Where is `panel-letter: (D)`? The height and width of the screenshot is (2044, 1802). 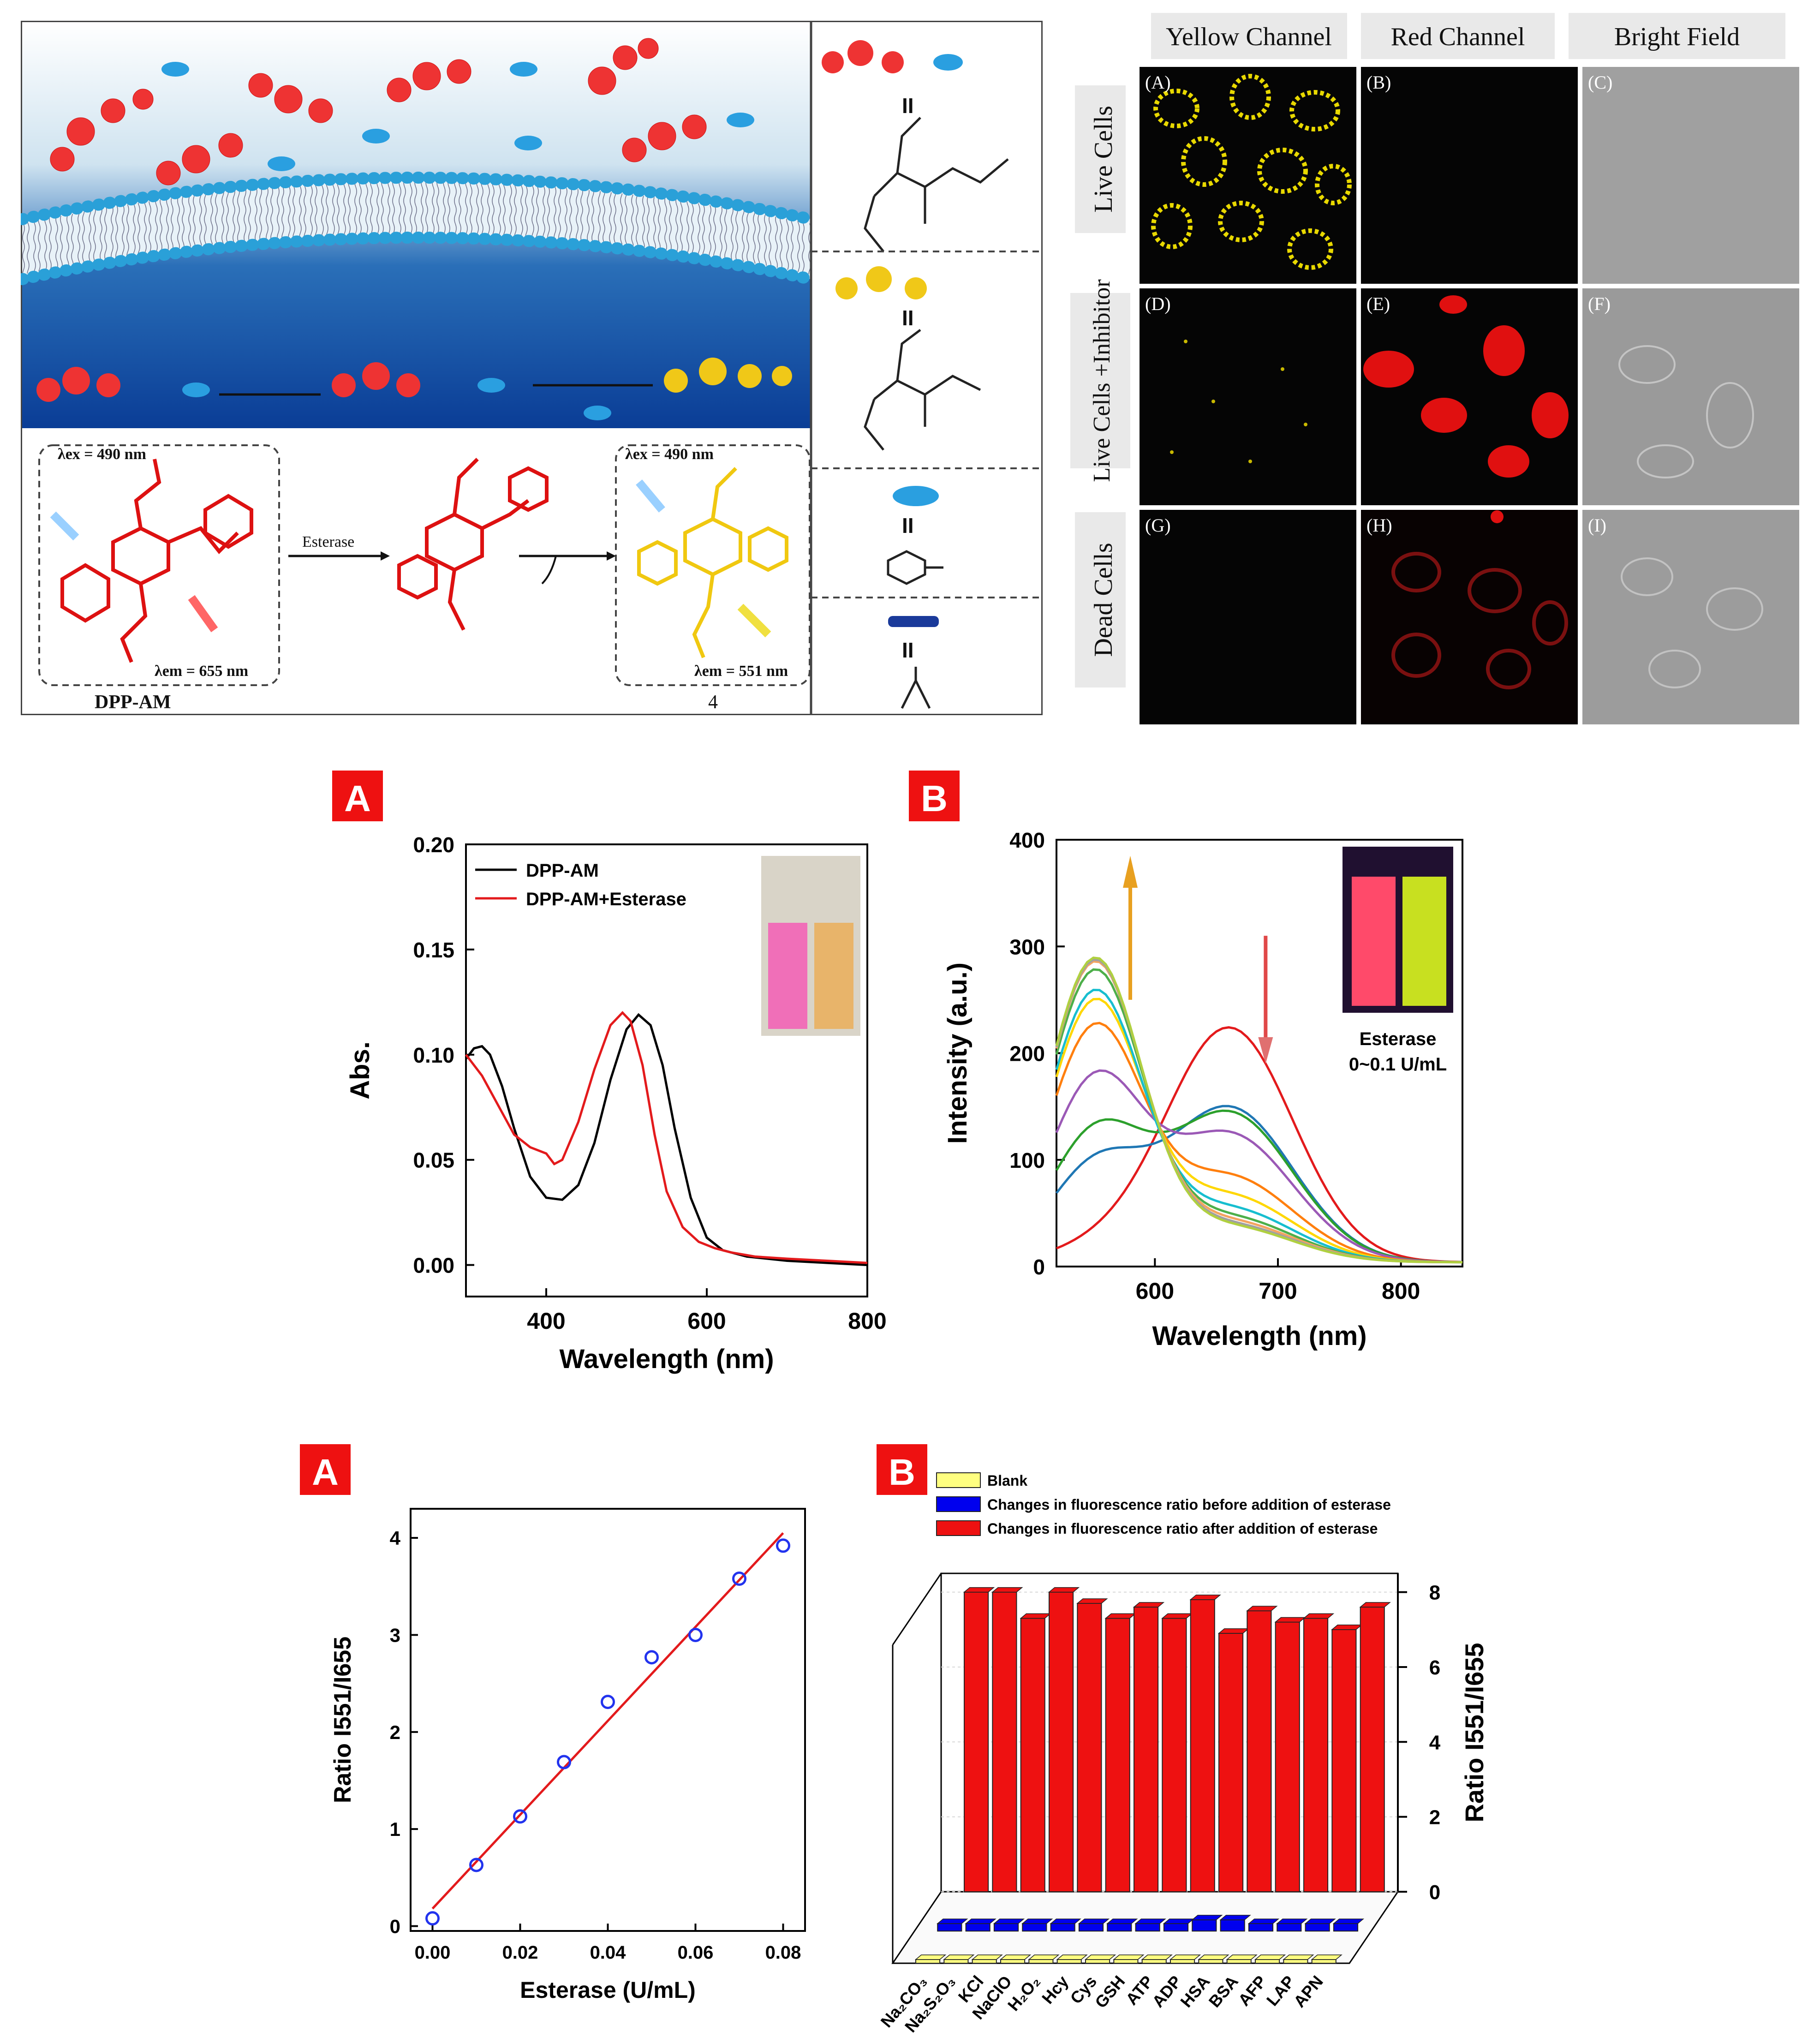 panel-letter: (D) is located at coordinates (1158, 303).